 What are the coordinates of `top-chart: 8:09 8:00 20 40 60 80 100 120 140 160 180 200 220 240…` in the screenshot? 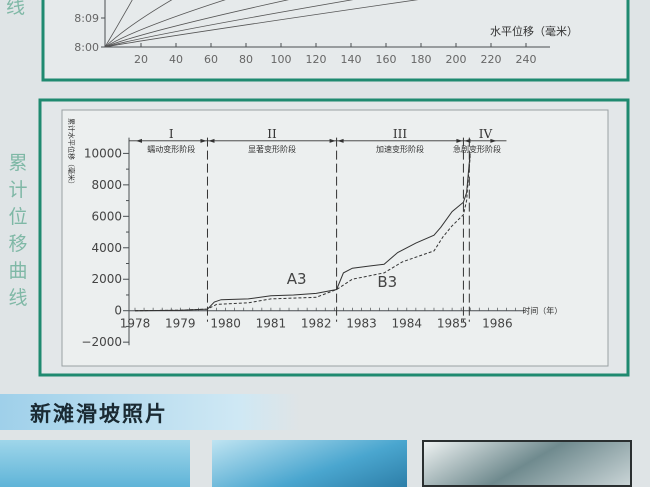 It's located at (326, 33).